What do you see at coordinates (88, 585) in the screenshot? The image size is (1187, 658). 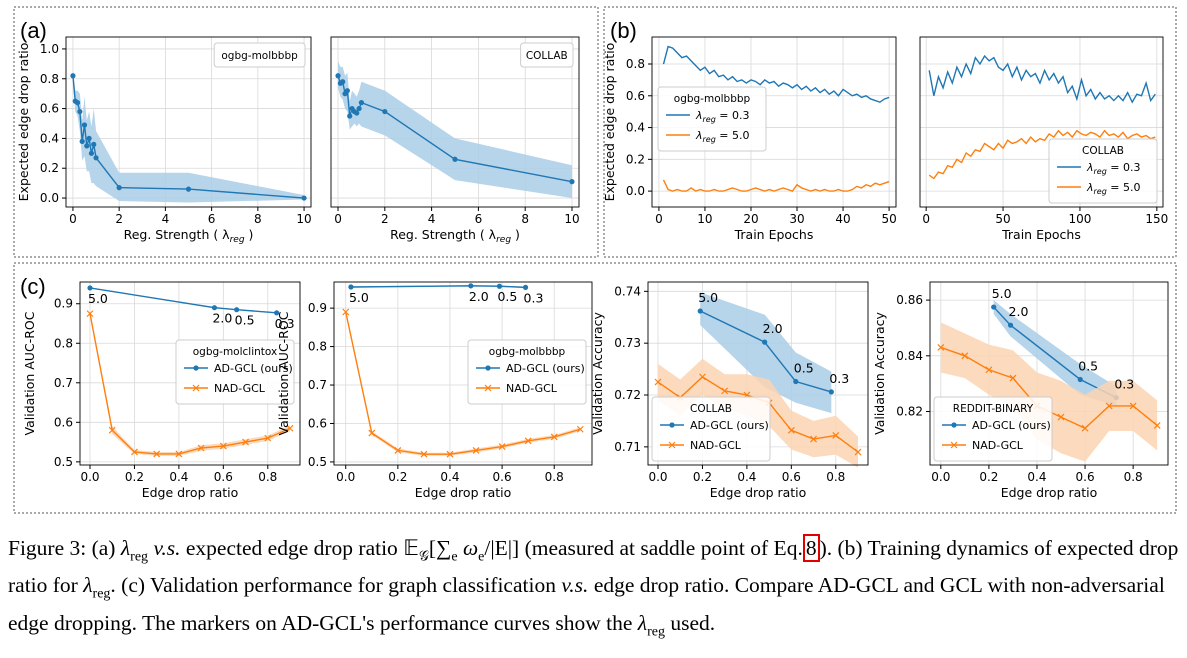 I see `caption-lambda-2: λ` at bounding box center [88, 585].